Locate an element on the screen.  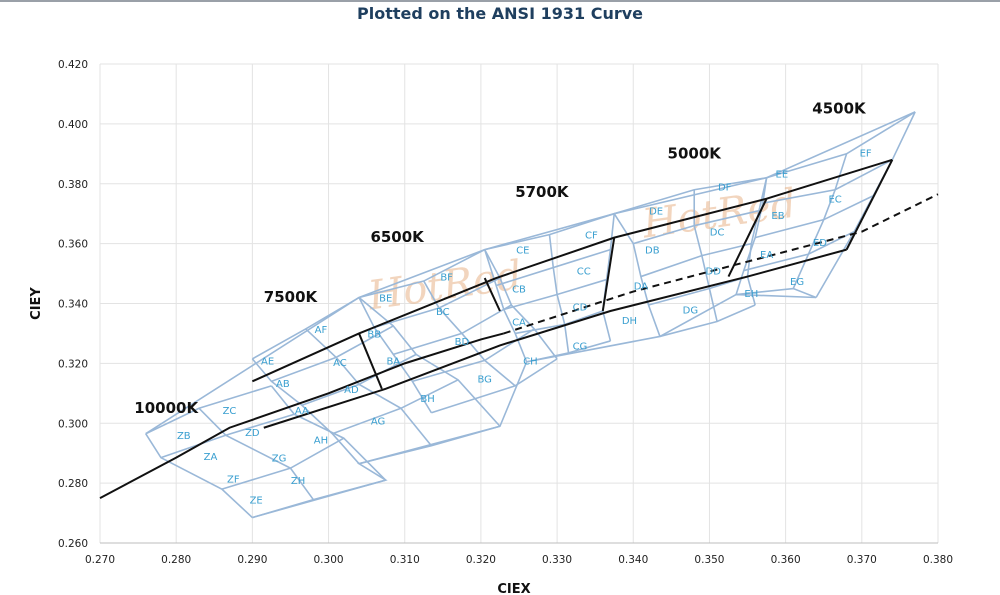
x-tick-label: 0.270 is located at coordinates (100, 560).